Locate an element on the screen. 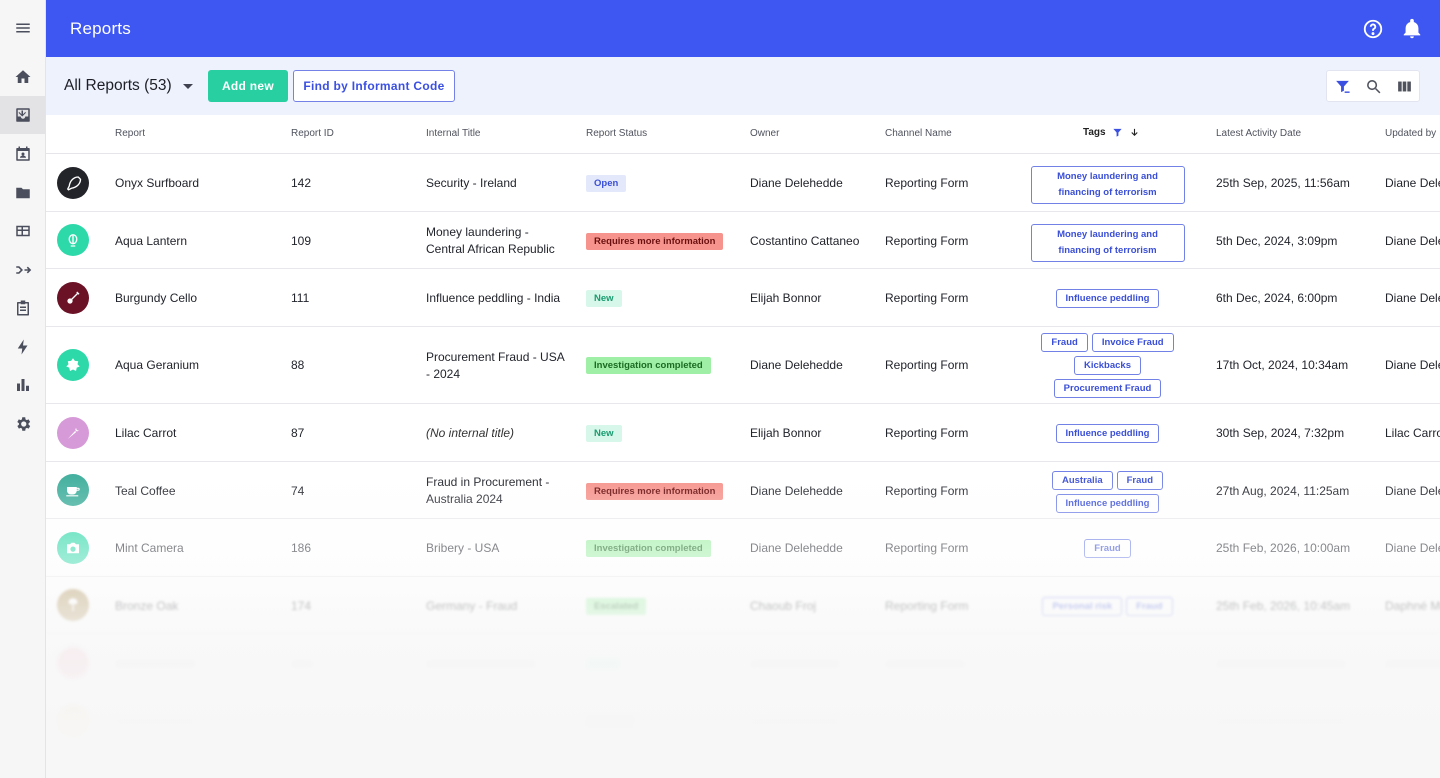 This screenshot has height=778, width=1440. report-name: Mint Camera is located at coordinates (149, 548).